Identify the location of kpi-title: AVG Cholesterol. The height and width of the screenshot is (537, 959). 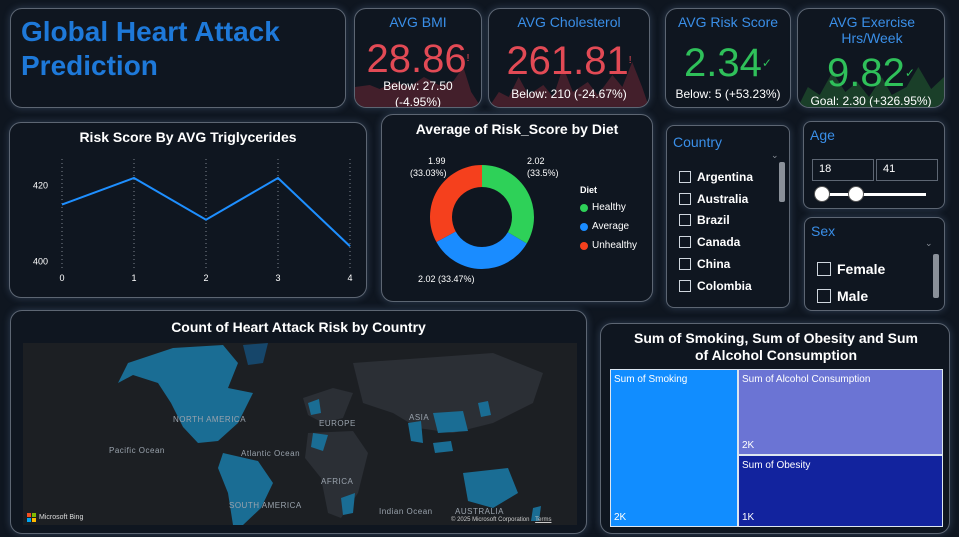
(569, 22).